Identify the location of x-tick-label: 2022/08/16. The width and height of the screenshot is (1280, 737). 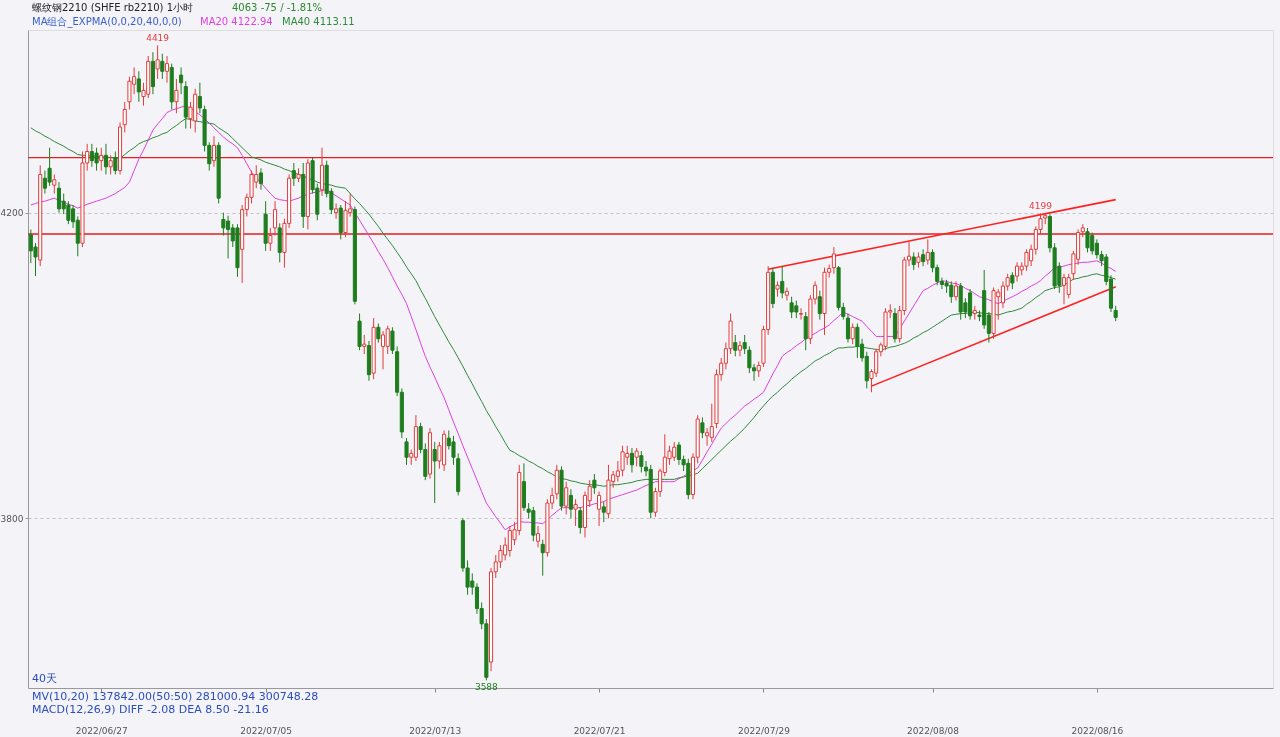
(1097, 730).